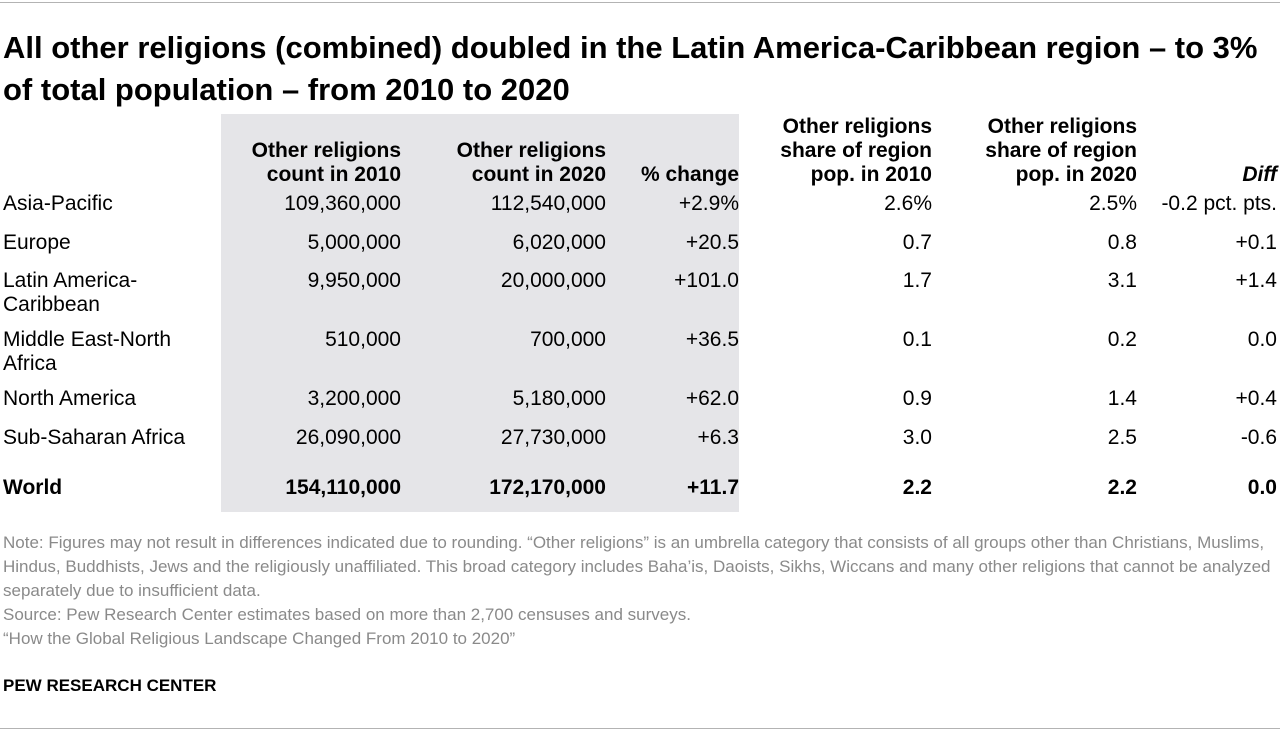 This screenshot has height=732, width=1280. What do you see at coordinates (568, 339) in the screenshot?
I see `cell-count-2020: 700,000` at bounding box center [568, 339].